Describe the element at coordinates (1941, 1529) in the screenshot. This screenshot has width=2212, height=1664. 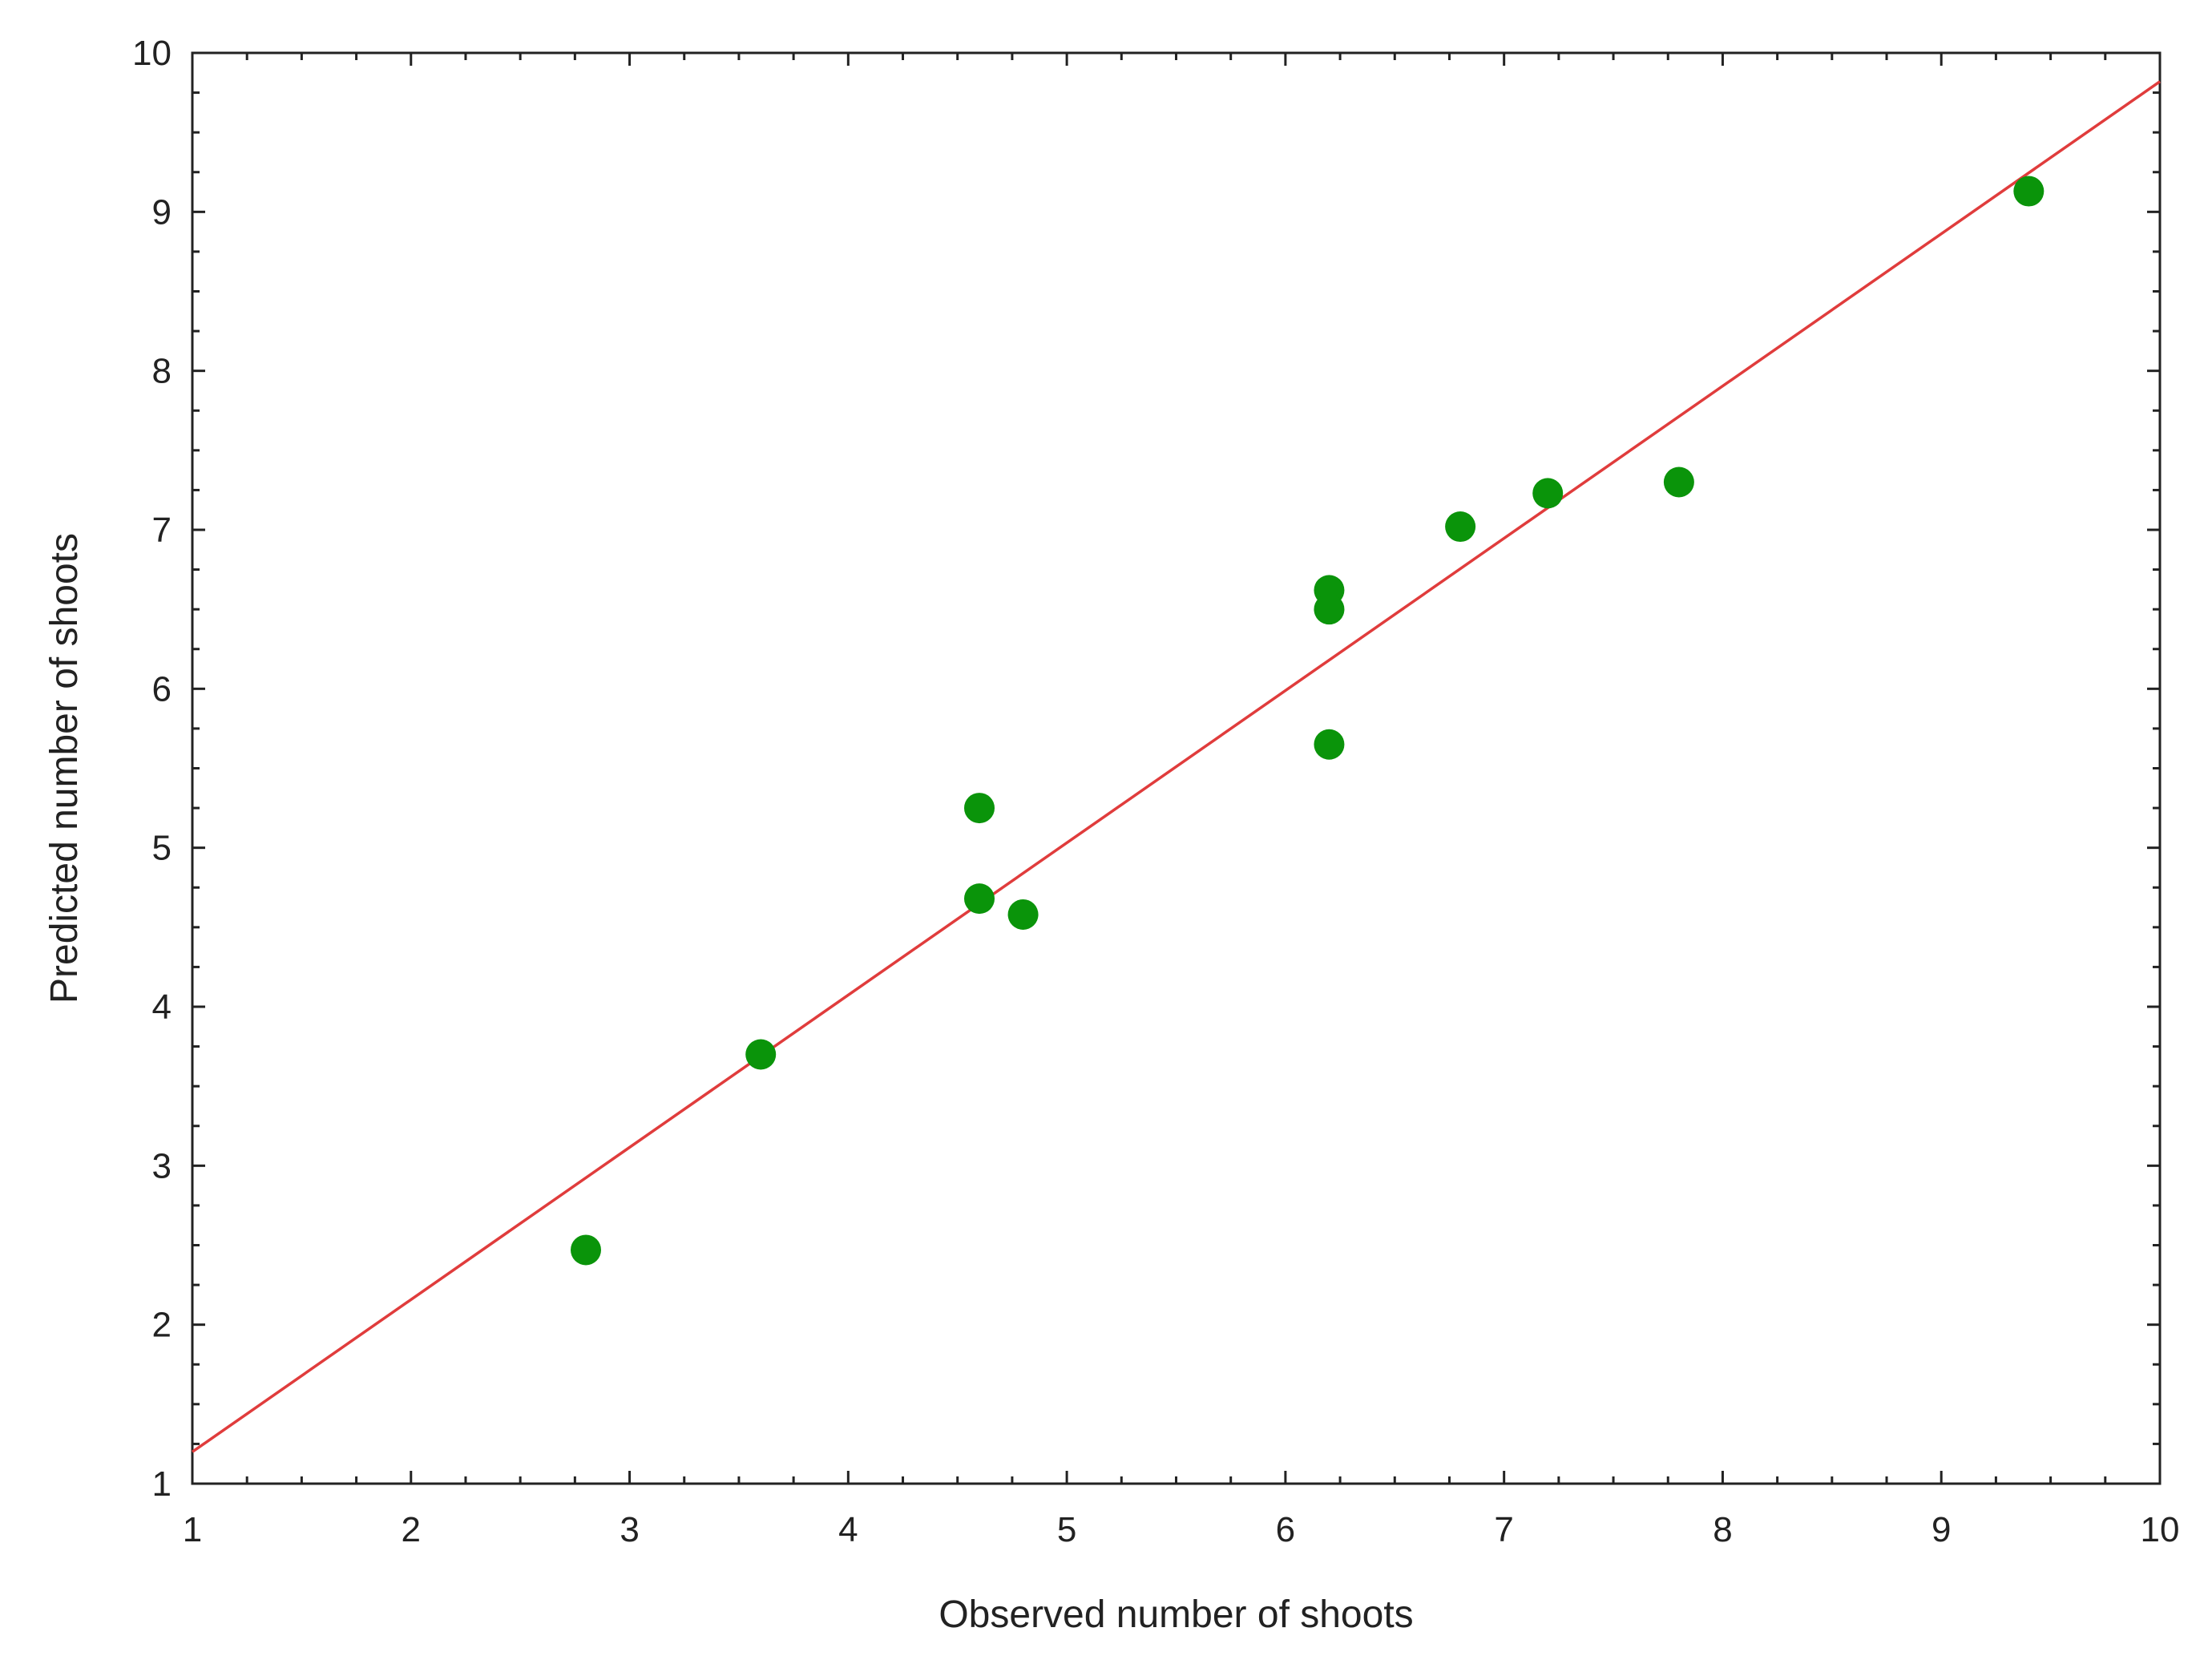
I see `x-tick-label: 9` at that location.